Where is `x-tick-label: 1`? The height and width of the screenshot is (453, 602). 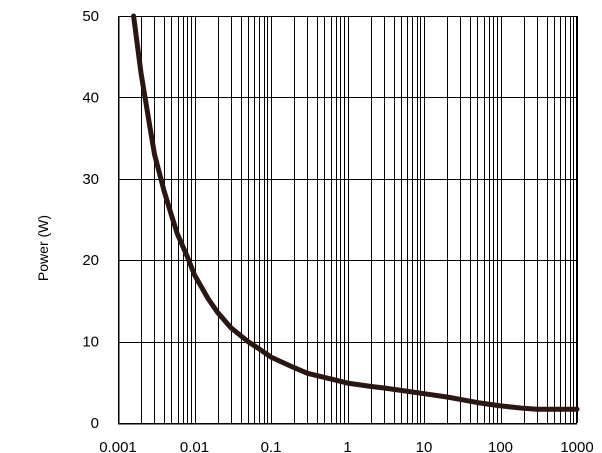
x-tick-label: 1 is located at coordinates (347, 446).